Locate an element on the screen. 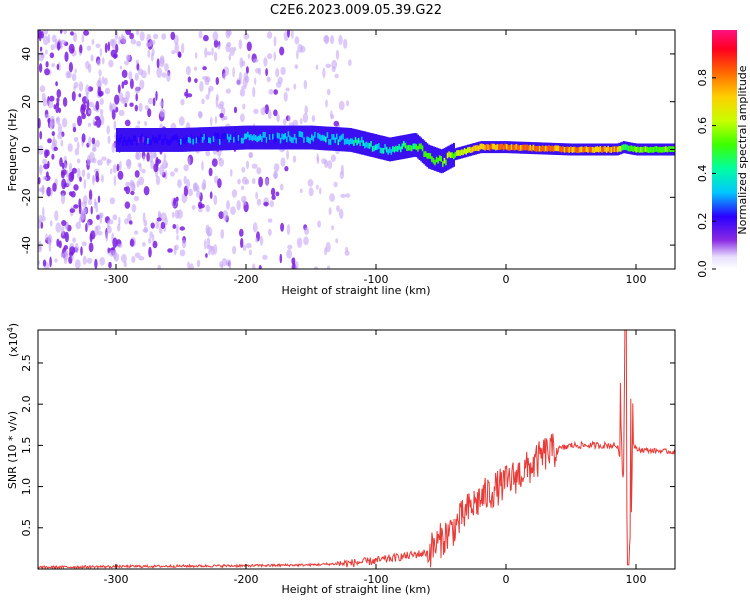 The width and height of the screenshot is (750, 600). y-tick-label: 0.5 is located at coordinates (26, 528).